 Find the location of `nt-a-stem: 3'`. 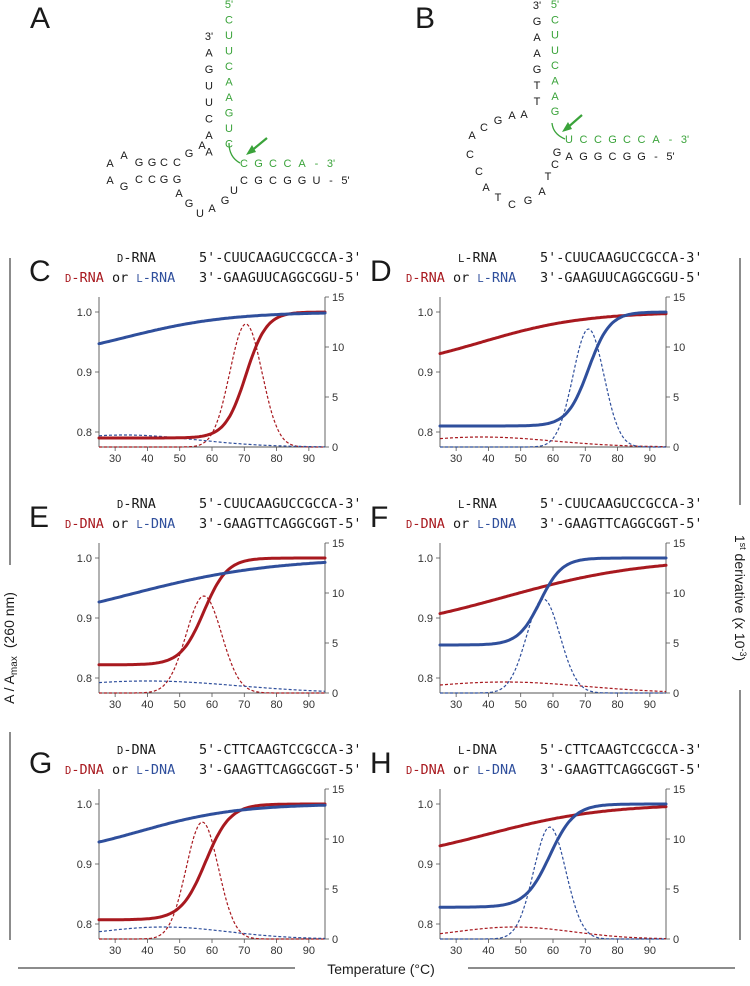

nt-a-stem: 3' is located at coordinates (209, 37).